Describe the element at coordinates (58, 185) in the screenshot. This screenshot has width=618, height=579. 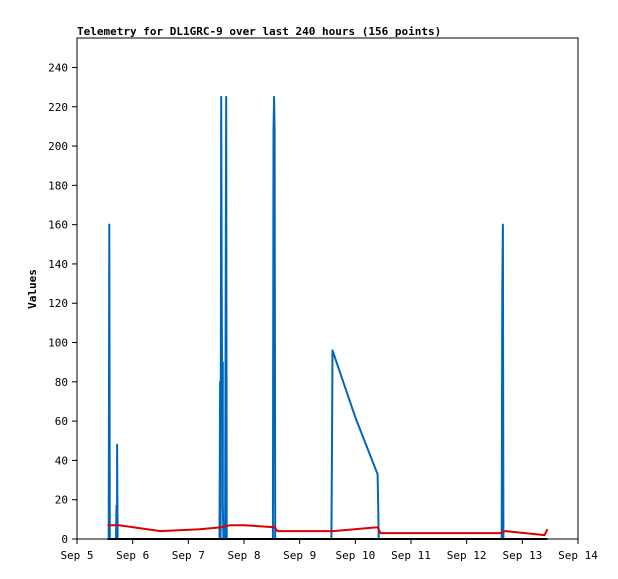
I see `y-tick-label: 180` at that location.